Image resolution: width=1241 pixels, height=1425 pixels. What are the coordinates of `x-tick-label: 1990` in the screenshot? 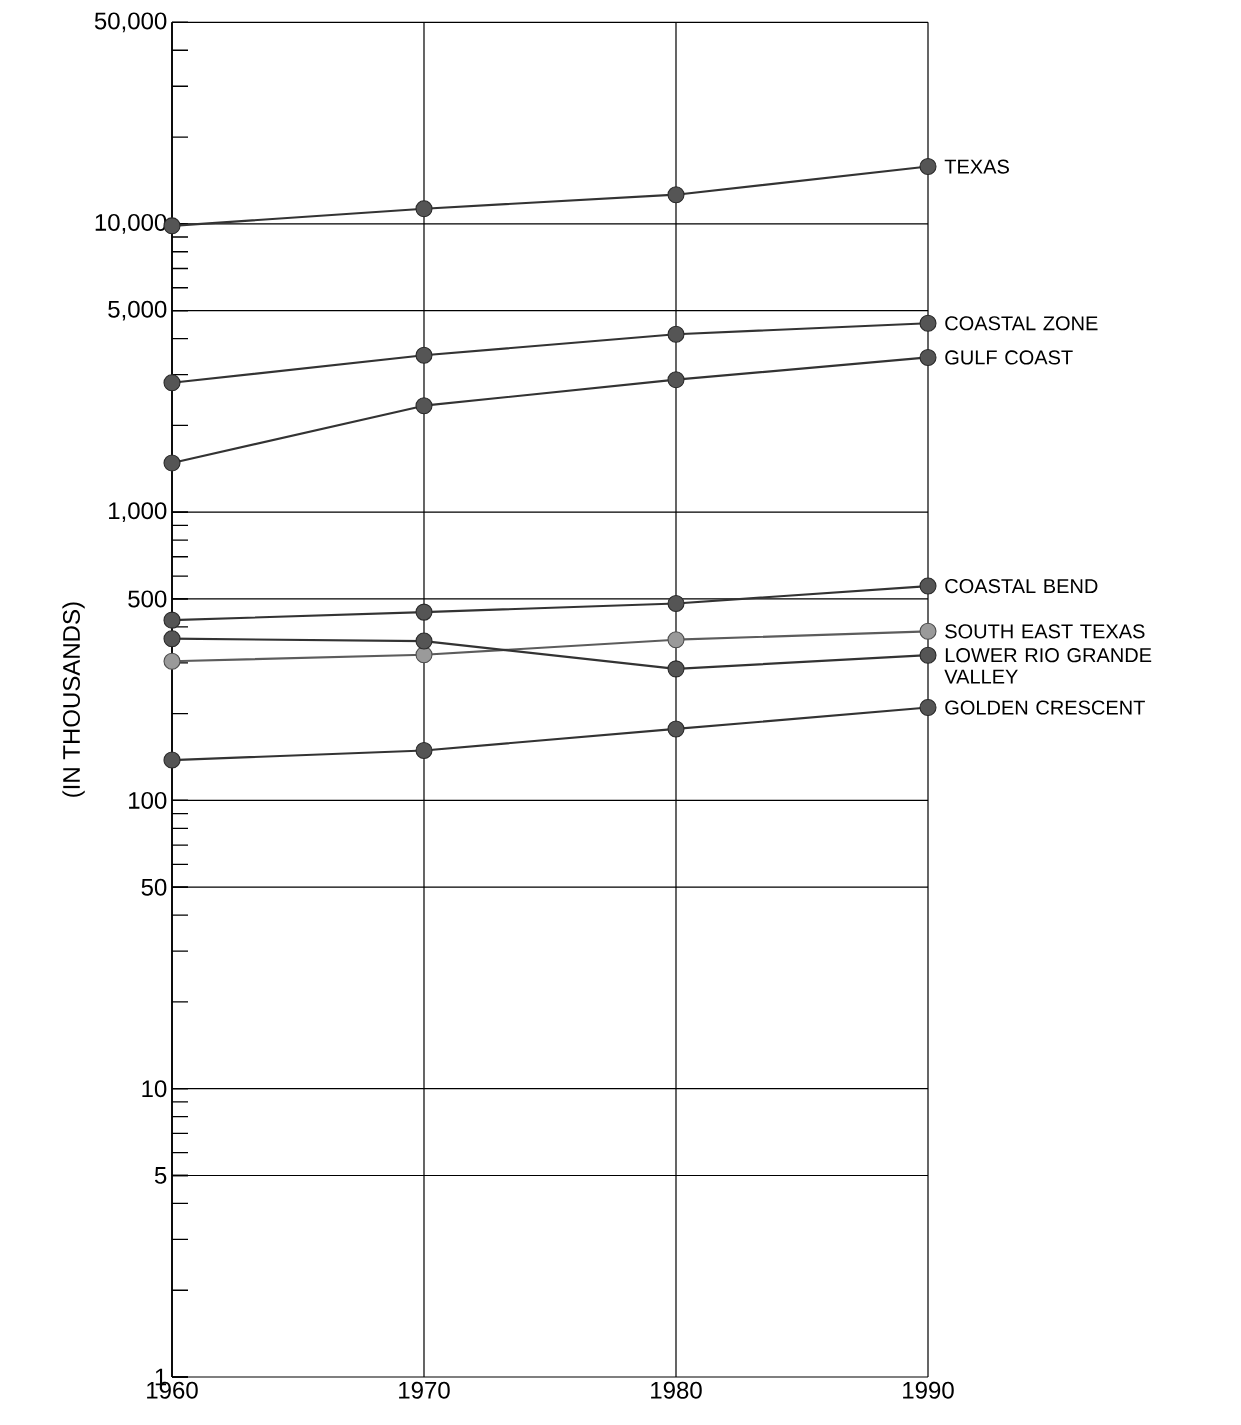 It's located at (928, 1390).